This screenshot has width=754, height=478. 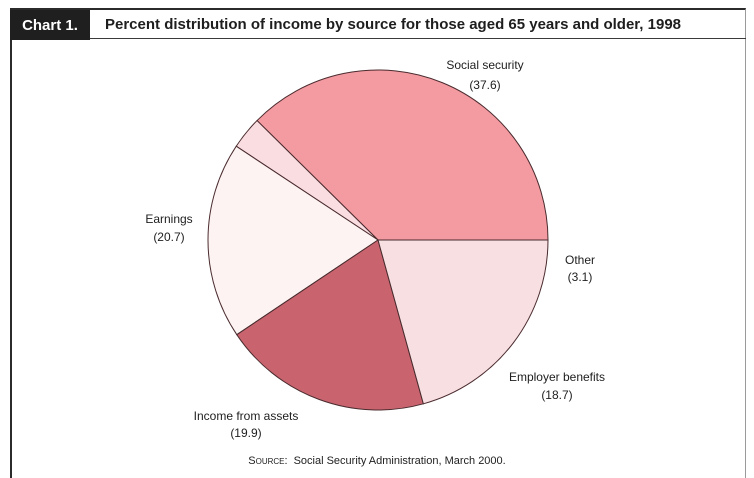 I want to click on value-income-from-assets: (19.9), so click(x=245, y=433).